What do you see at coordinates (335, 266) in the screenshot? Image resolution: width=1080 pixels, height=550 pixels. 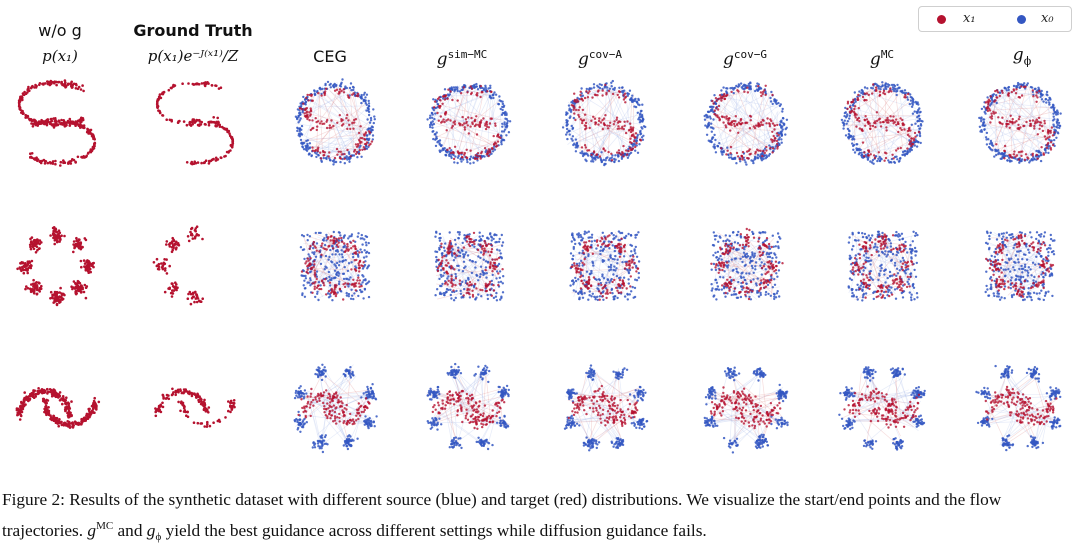 I see `panel-row2-ceg` at bounding box center [335, 266].